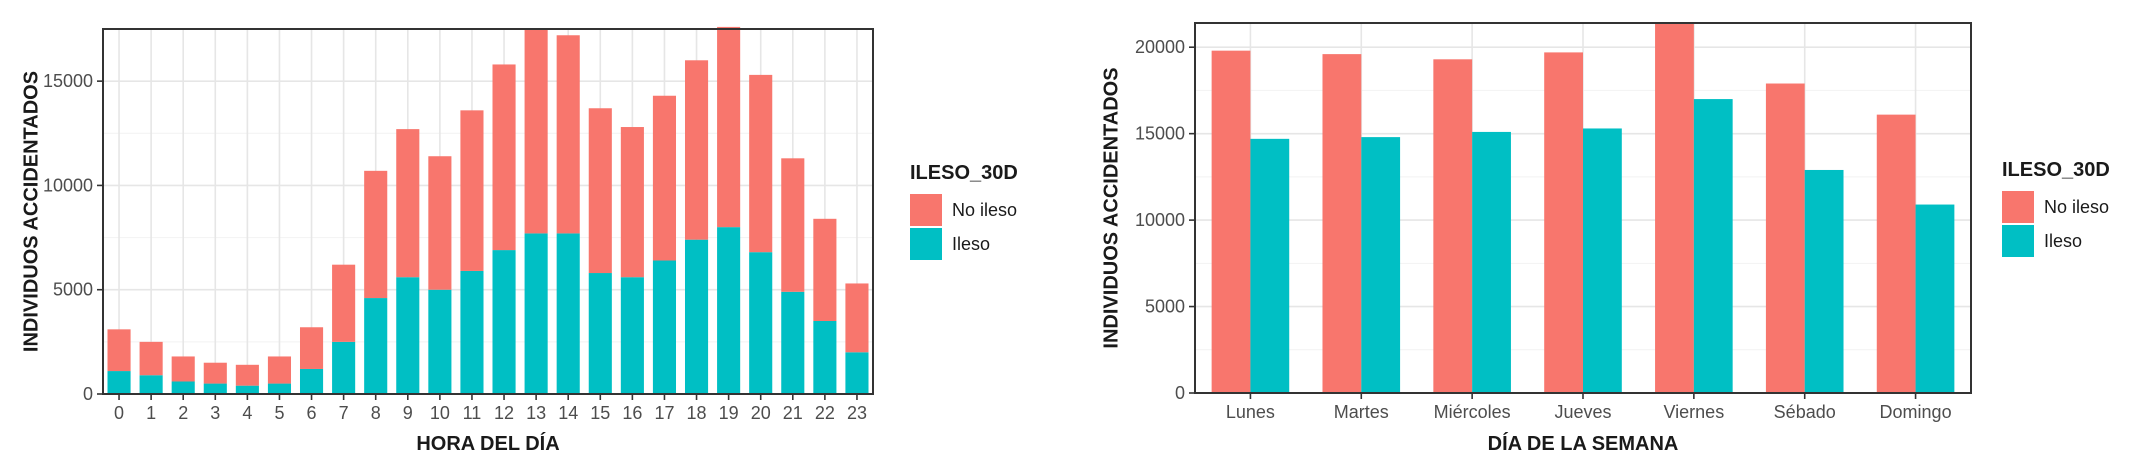 This screenshot has height=467, width=2134. I want to click on y-axis-ticks: 0 5000 10000 15000 20000, so click(1165, 220).